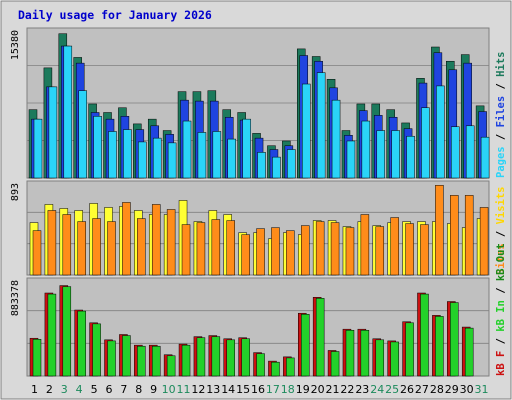 The width and height of the screenshot is (512, 400). What do you see at coordinates (228, 389) in the screenshot?
I see `x-tick-label: 14` at bounding box center [228, 389].